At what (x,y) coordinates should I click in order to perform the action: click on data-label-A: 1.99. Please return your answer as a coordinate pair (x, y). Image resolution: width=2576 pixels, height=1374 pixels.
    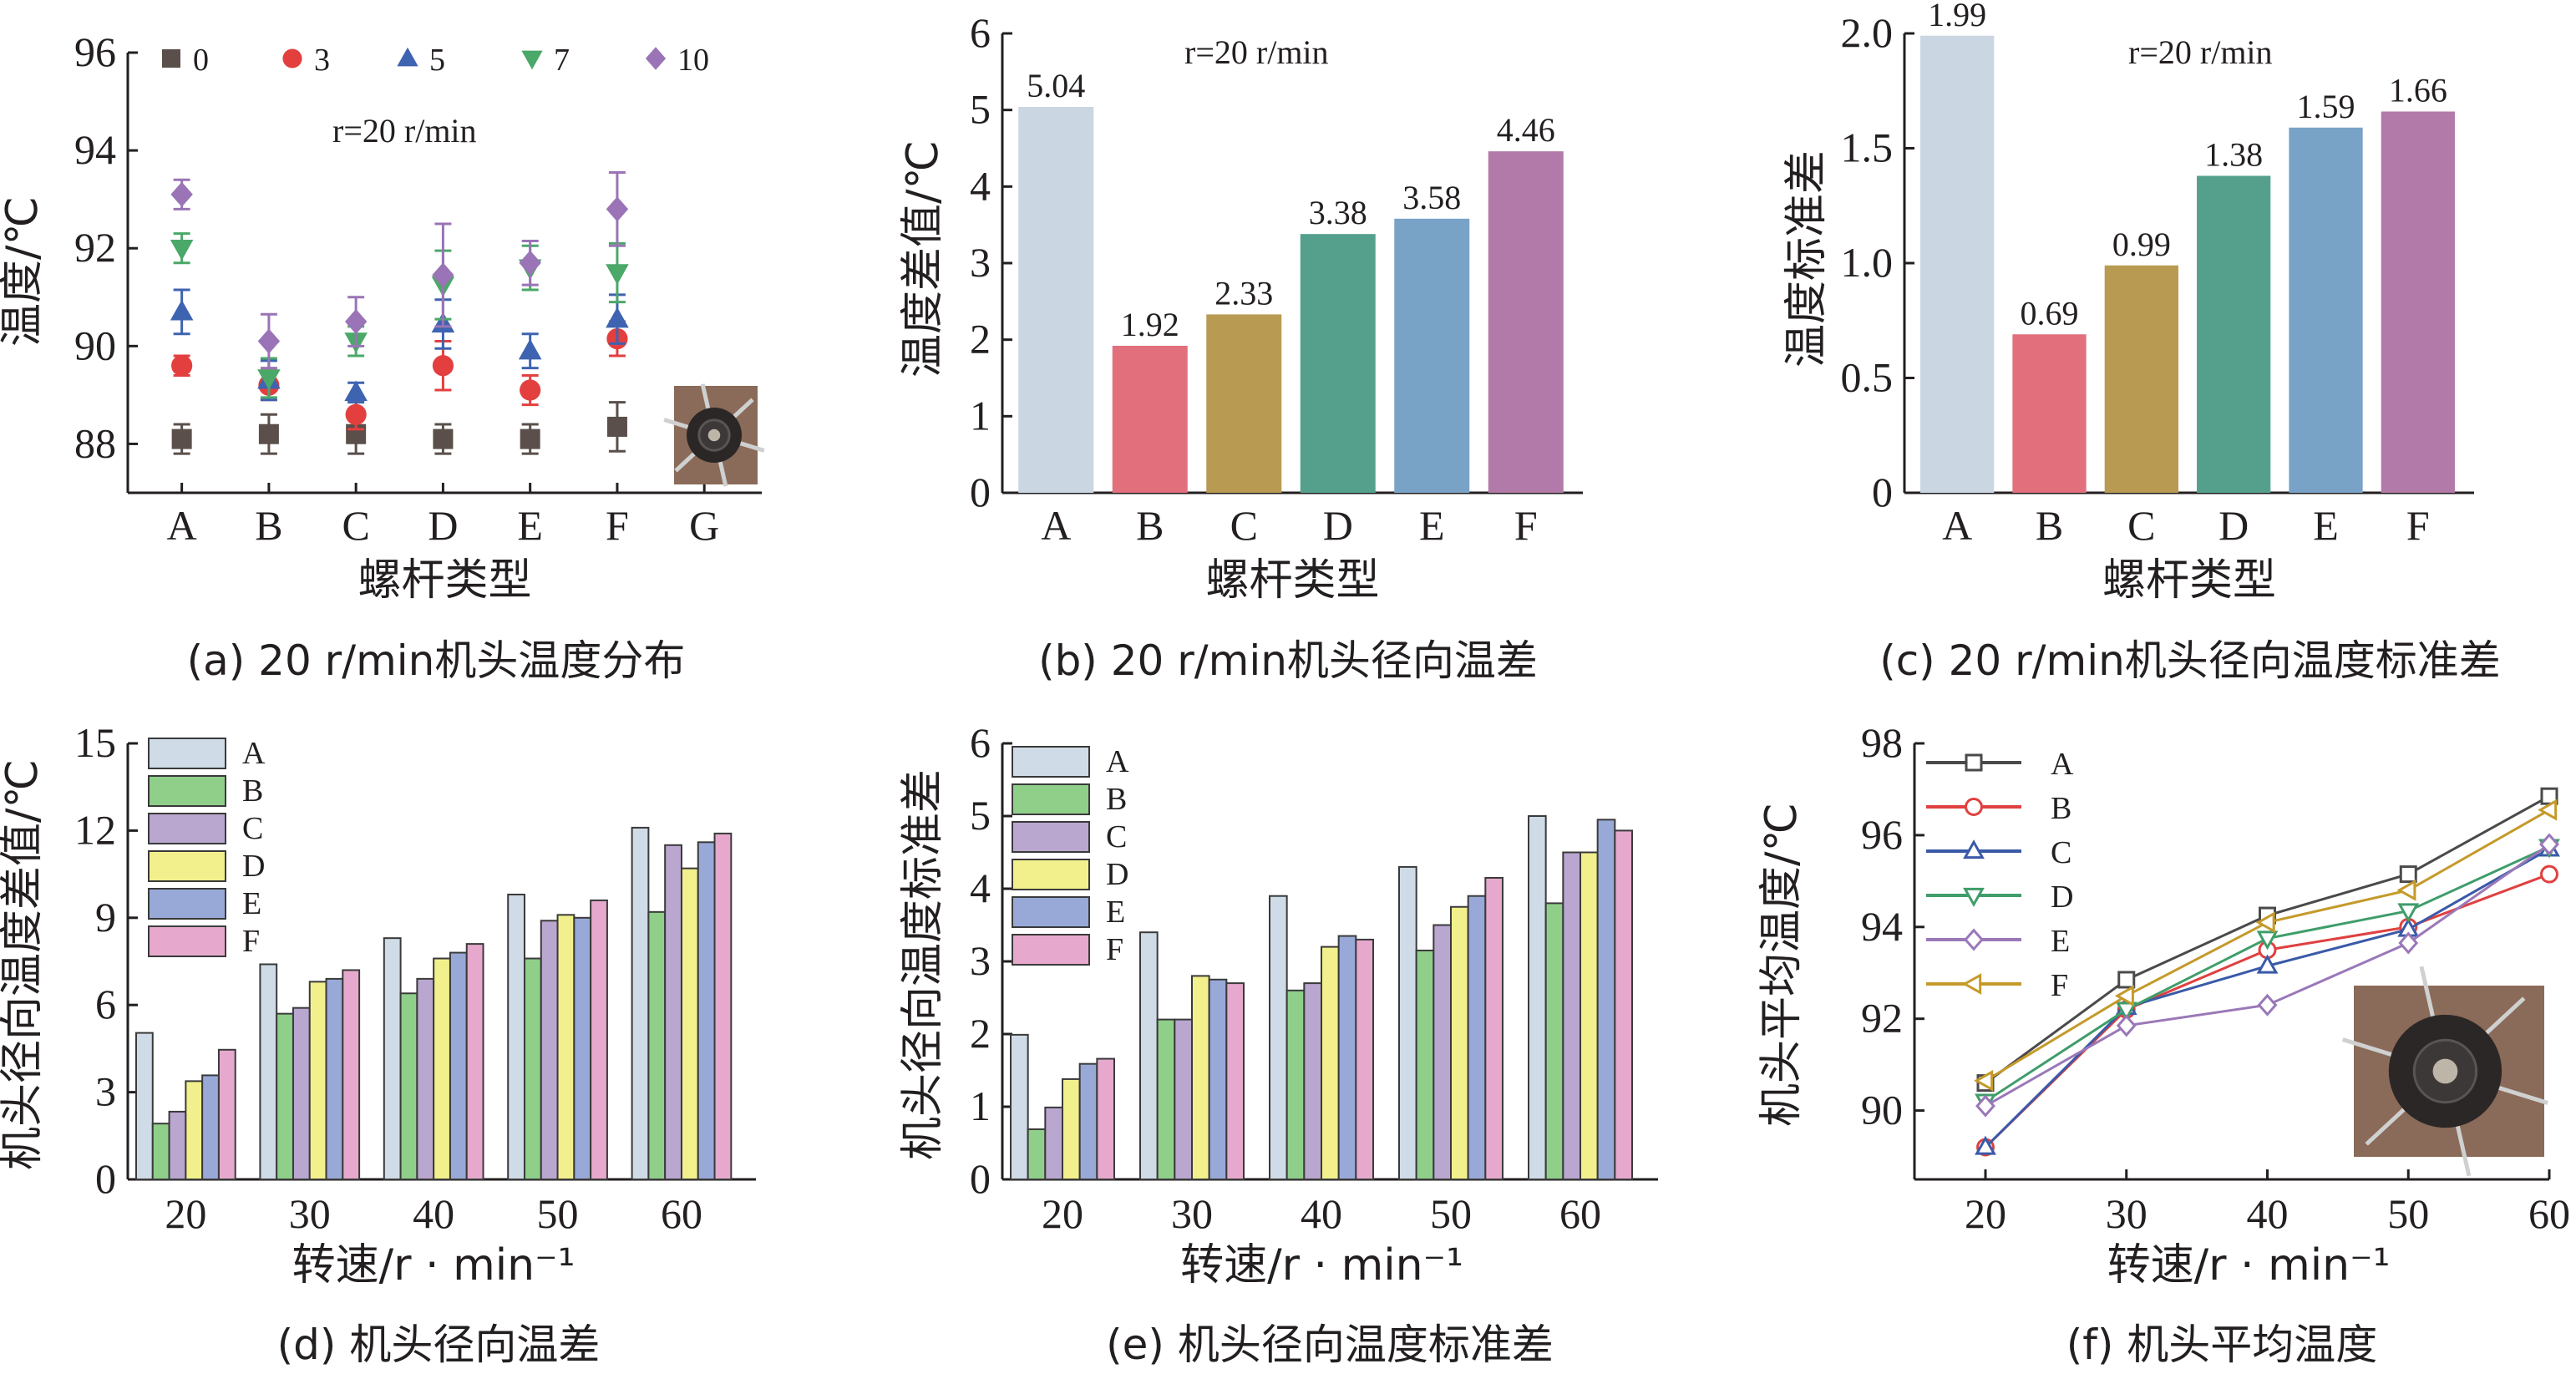
    Looking at the image, I should click on (1957, 16).